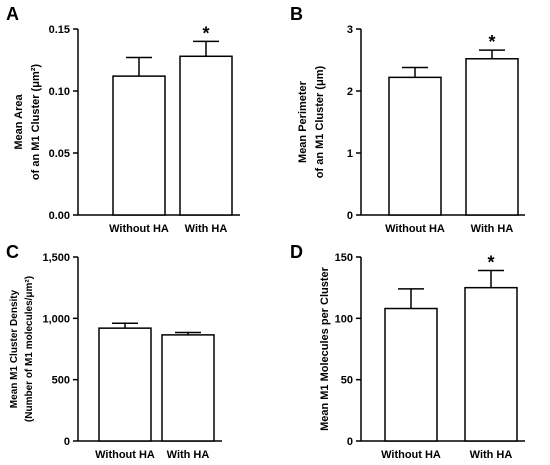  What do you see at coordinates (14, 348) in the screenshot?
I see `y-axis-label: Mean M1 Cluster Density` at bounding box center [14, 348].